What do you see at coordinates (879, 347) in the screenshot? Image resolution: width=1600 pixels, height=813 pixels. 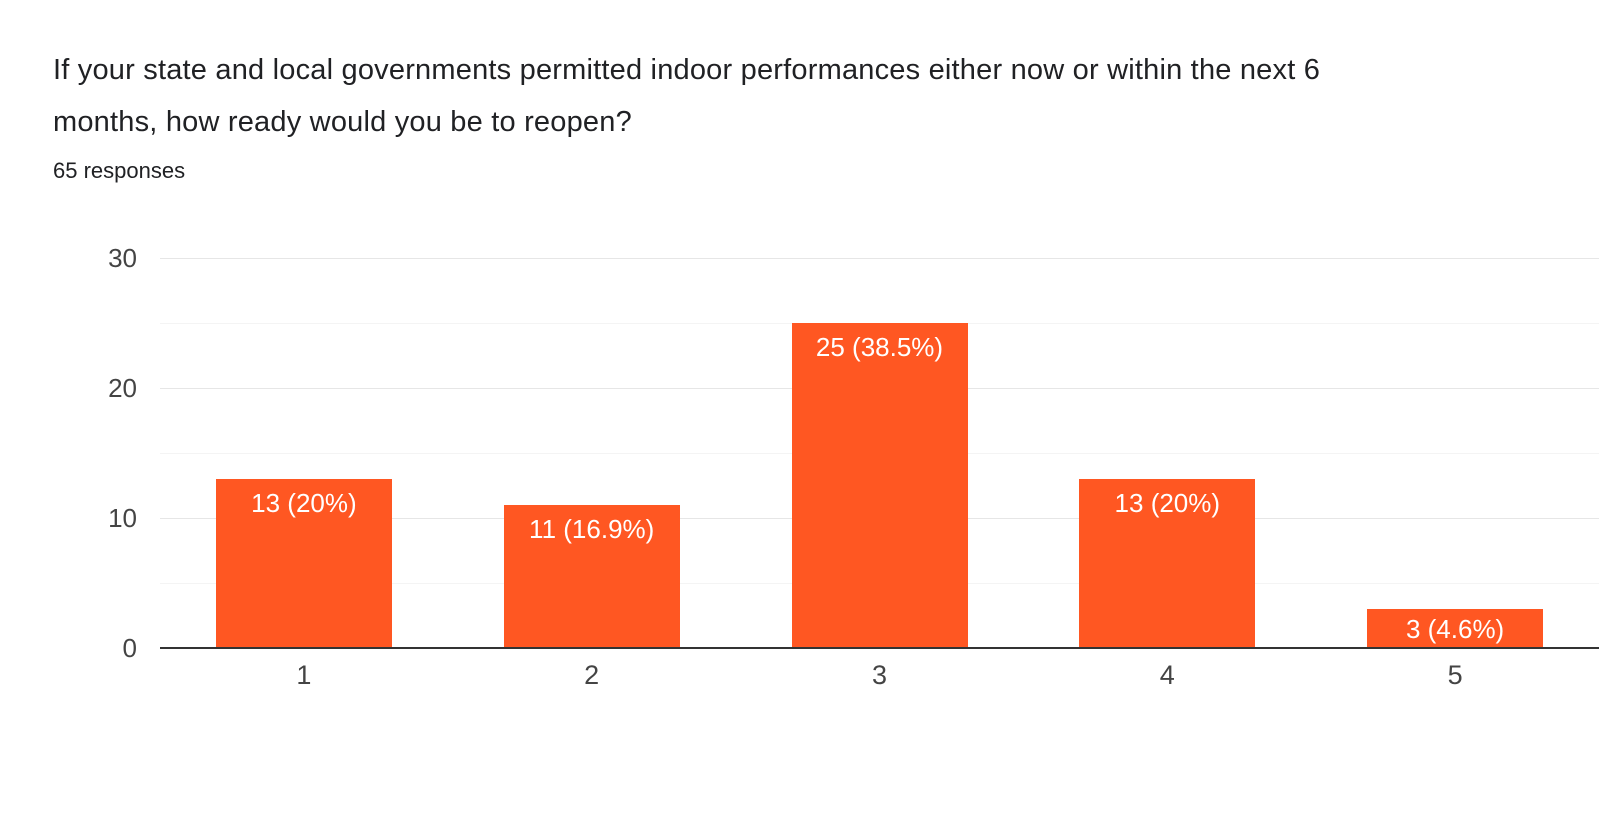 I see `bar-value-label: 25 (38.5%)` at bounding box center [879, 347].